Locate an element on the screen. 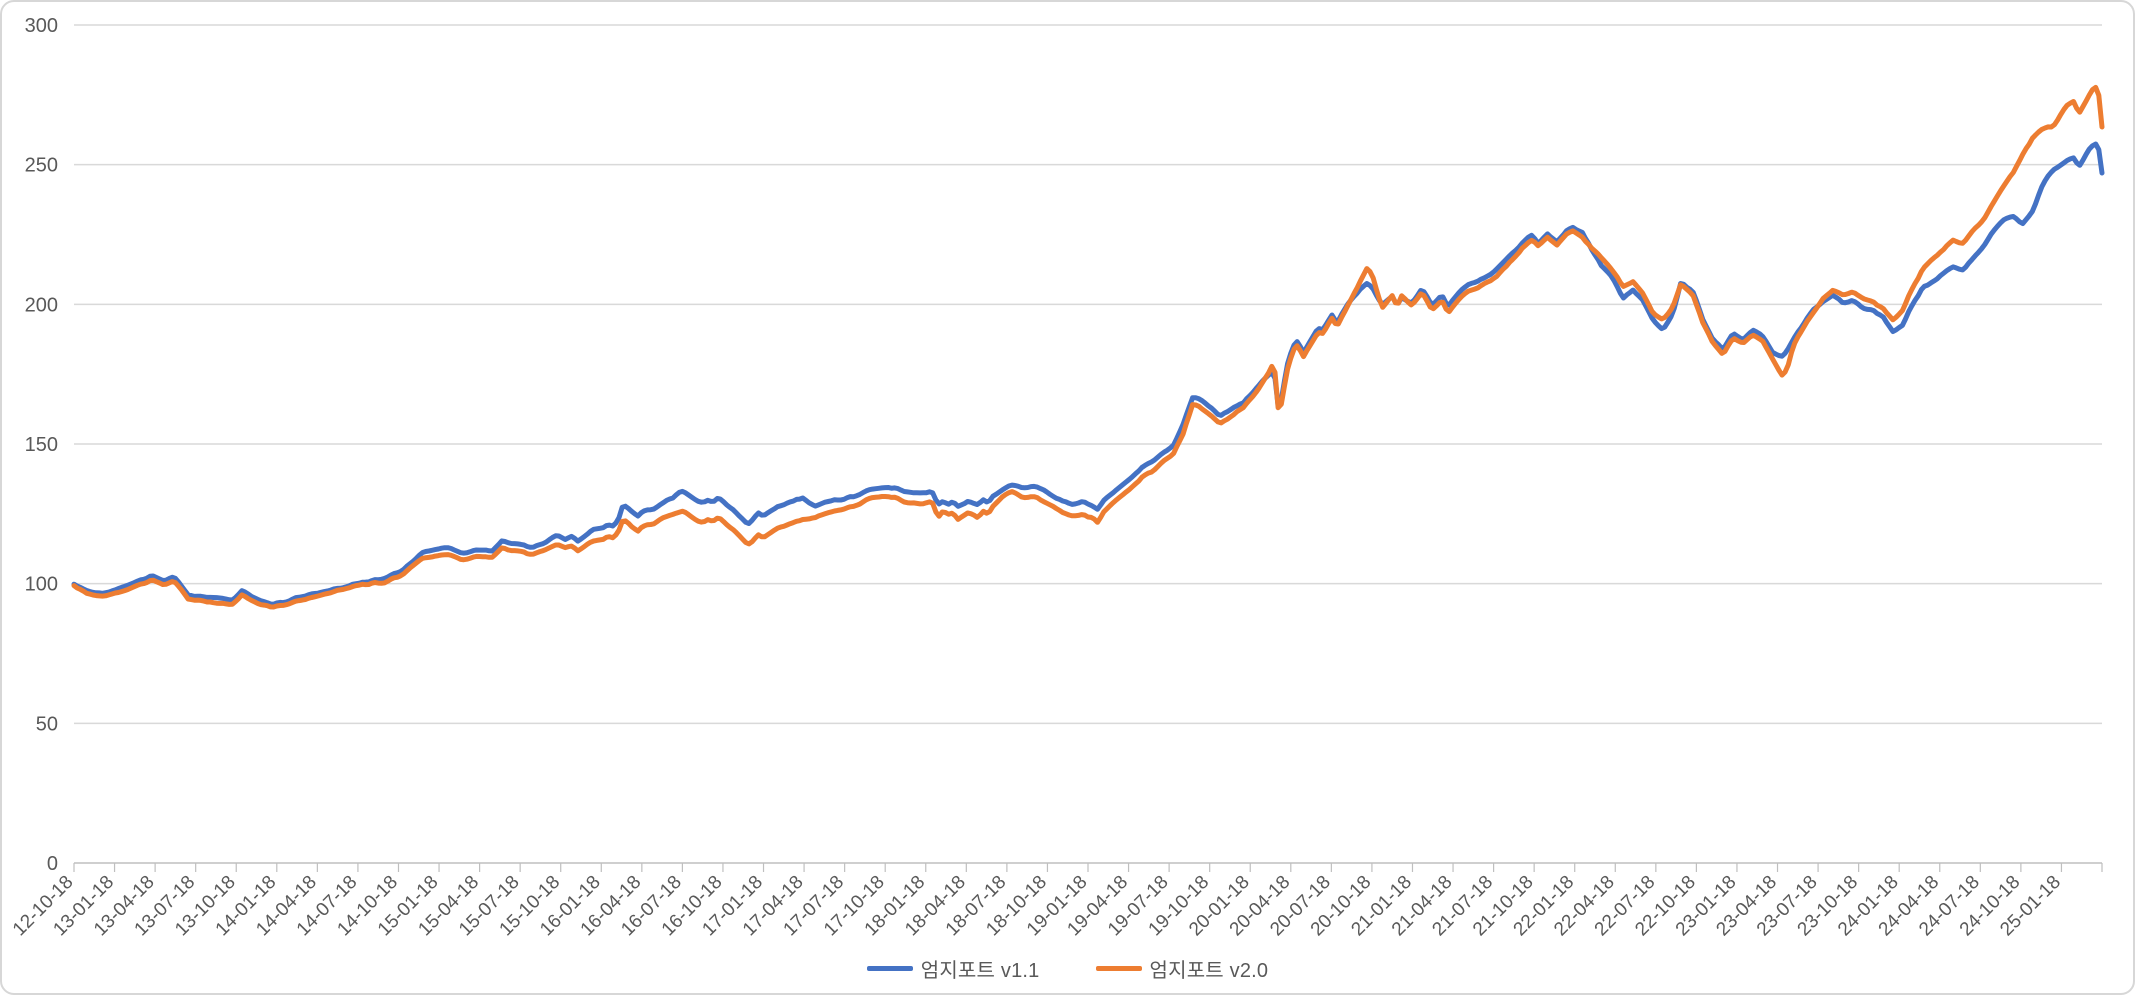 The image size is (2139, 999). legend-item-v1: 엄지포트 v1.1 is located at coordinates (953, 968).